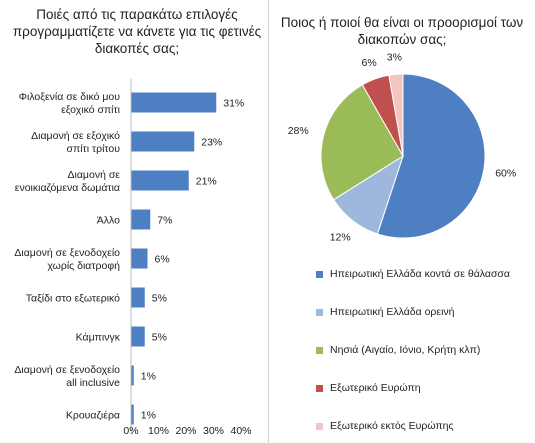 This screenshot has height=443, width=535. I want to click on legend-label: Ηπειρωτική Ελλάδα κοντά σε θάλασσα, so click(420, 274).